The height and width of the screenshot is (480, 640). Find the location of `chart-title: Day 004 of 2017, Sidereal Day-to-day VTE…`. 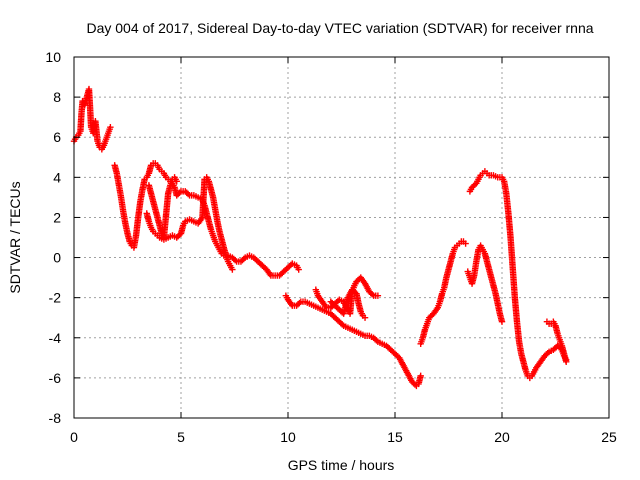

chart-title: Day 004 of 2017, Sidereal Day-to-day VTE… is located at coordinates (339, 28).